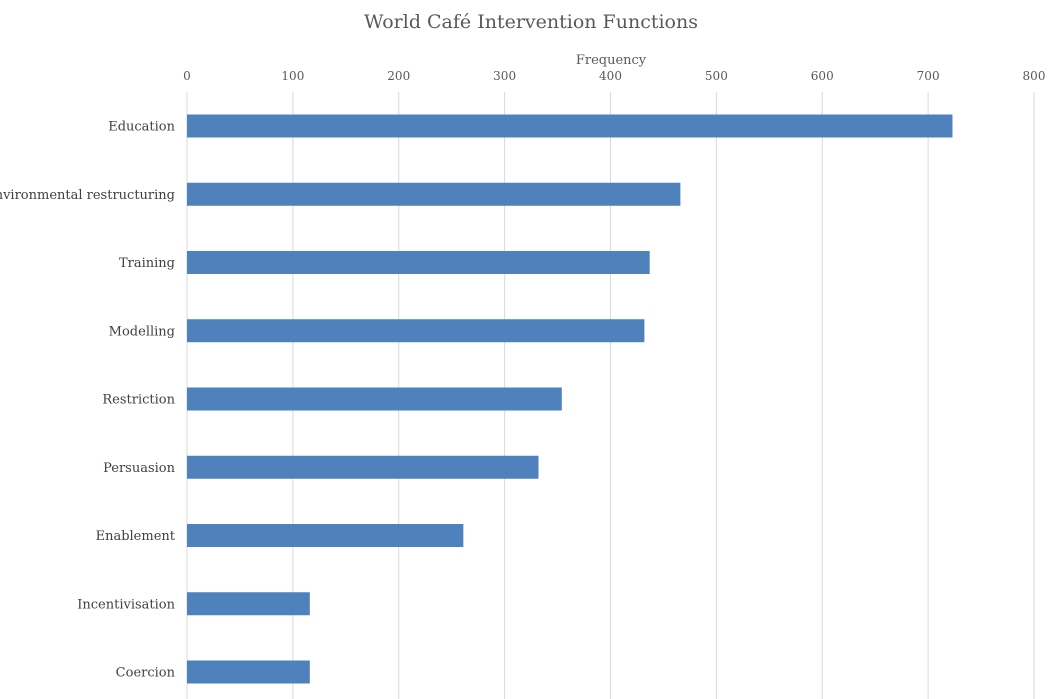  What do you see at coordinates (141, 127) in the screenshot?
I see `category-label: Education` at bounding box center [141, 127].